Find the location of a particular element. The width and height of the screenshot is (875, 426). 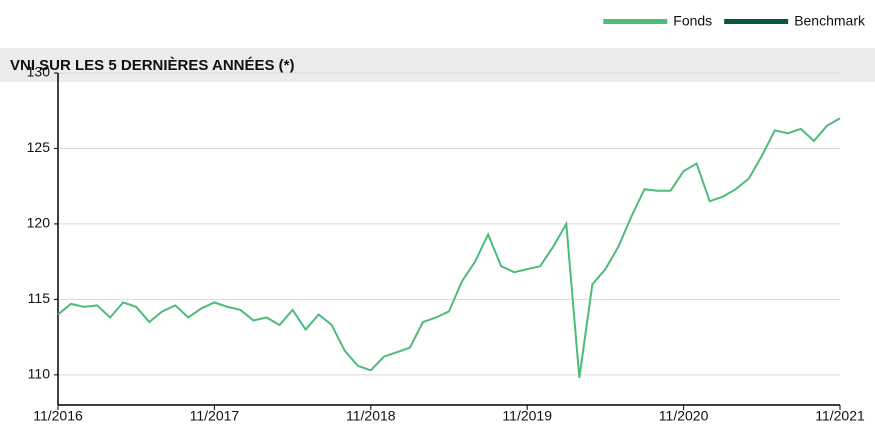

chart-title: VNI SUR LES 5 DERNIÈRES ANNÉES (*) is located at coordinates (152, 65).